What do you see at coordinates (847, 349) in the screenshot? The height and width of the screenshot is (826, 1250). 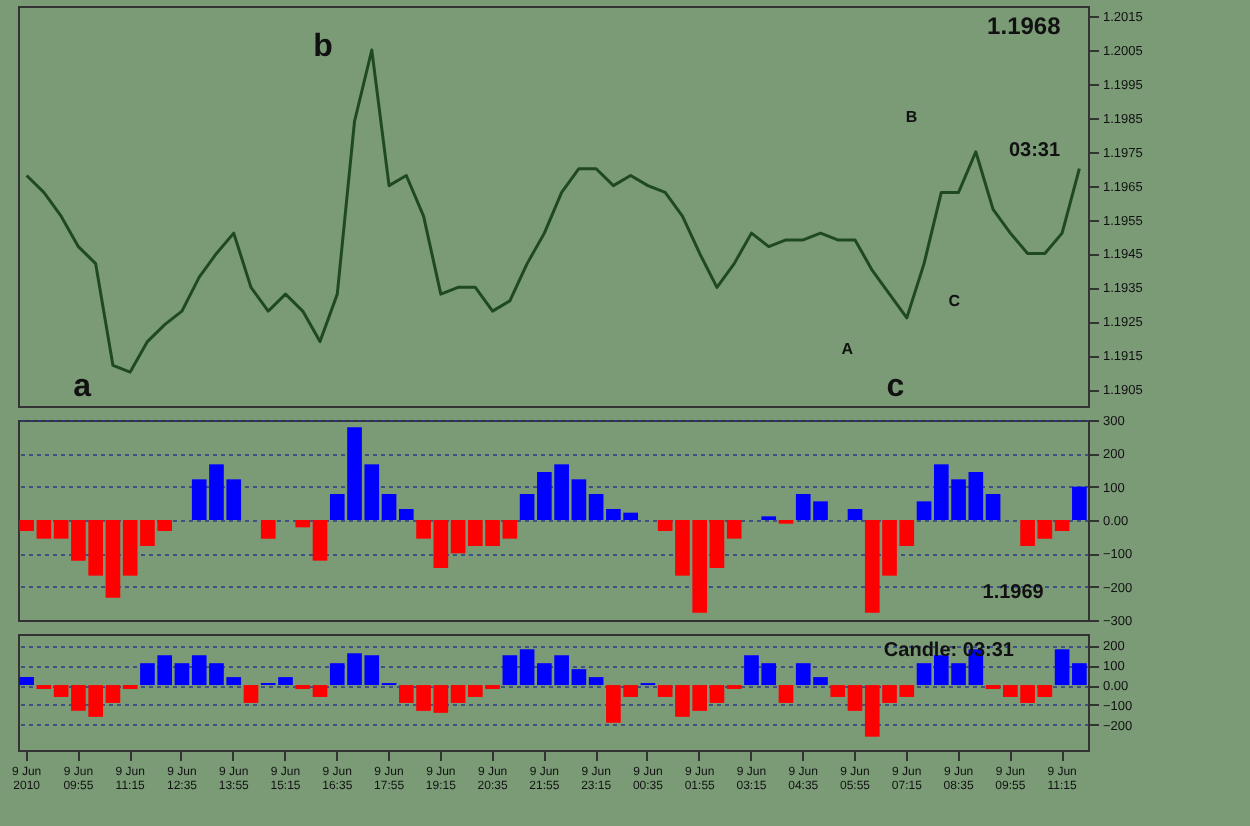 I see `annotation: A` at bounding box center [847, 349].